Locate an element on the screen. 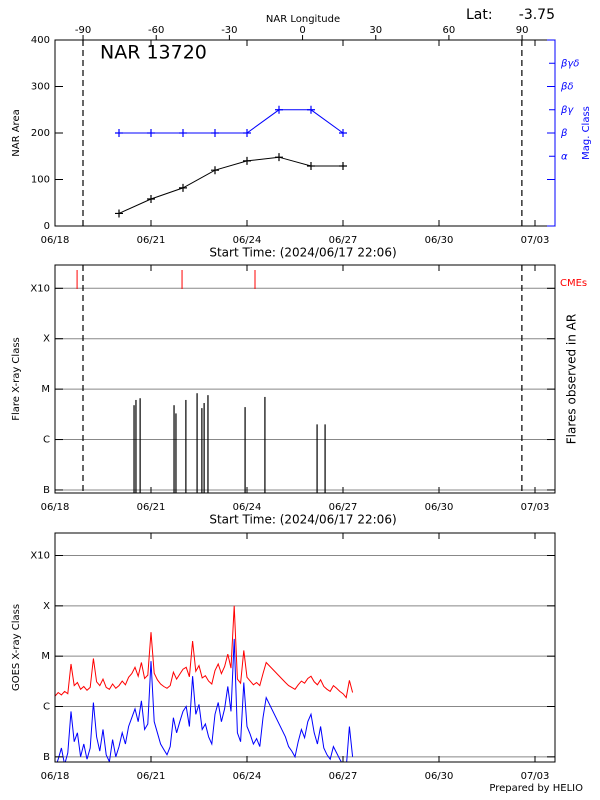 The height and width of the screenshot is (800, 600). x2-tick-label: -90 is located at coordinates (83, 30).